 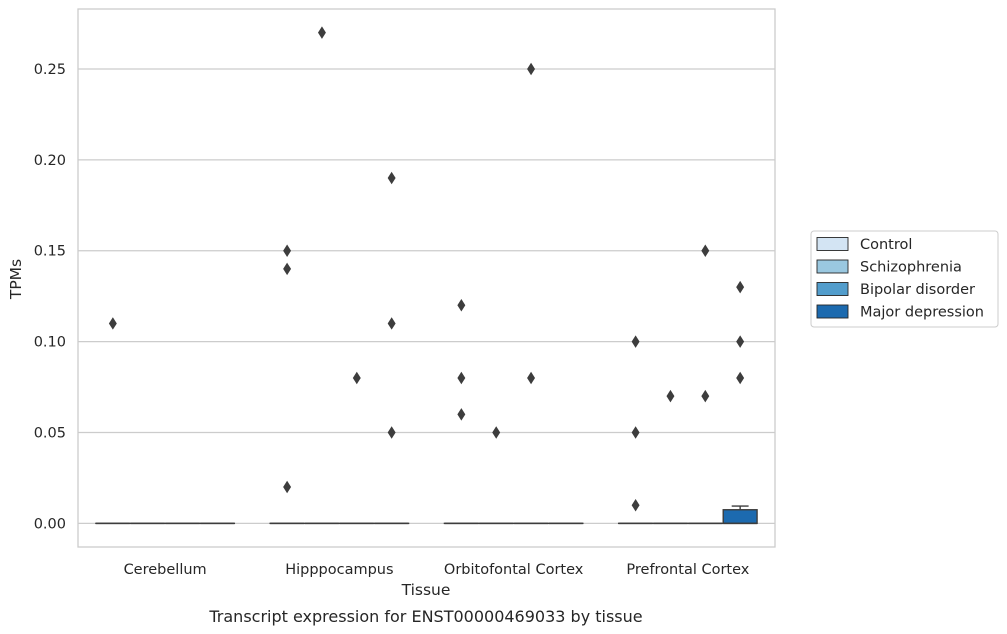 What do you see at coordinates (886, 245) in the screenshot?
I see `legend-label: Control` at bounding box center [886, 245].